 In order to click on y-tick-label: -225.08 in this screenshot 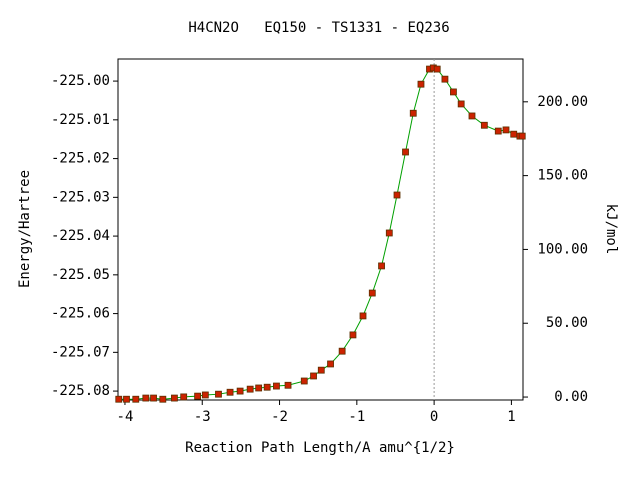, I will do `click(80, 391)`.